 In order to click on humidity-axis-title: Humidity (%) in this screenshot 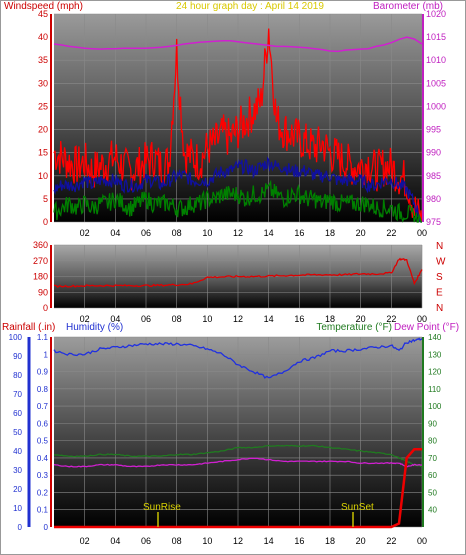, I will do `click(94, 327)`.